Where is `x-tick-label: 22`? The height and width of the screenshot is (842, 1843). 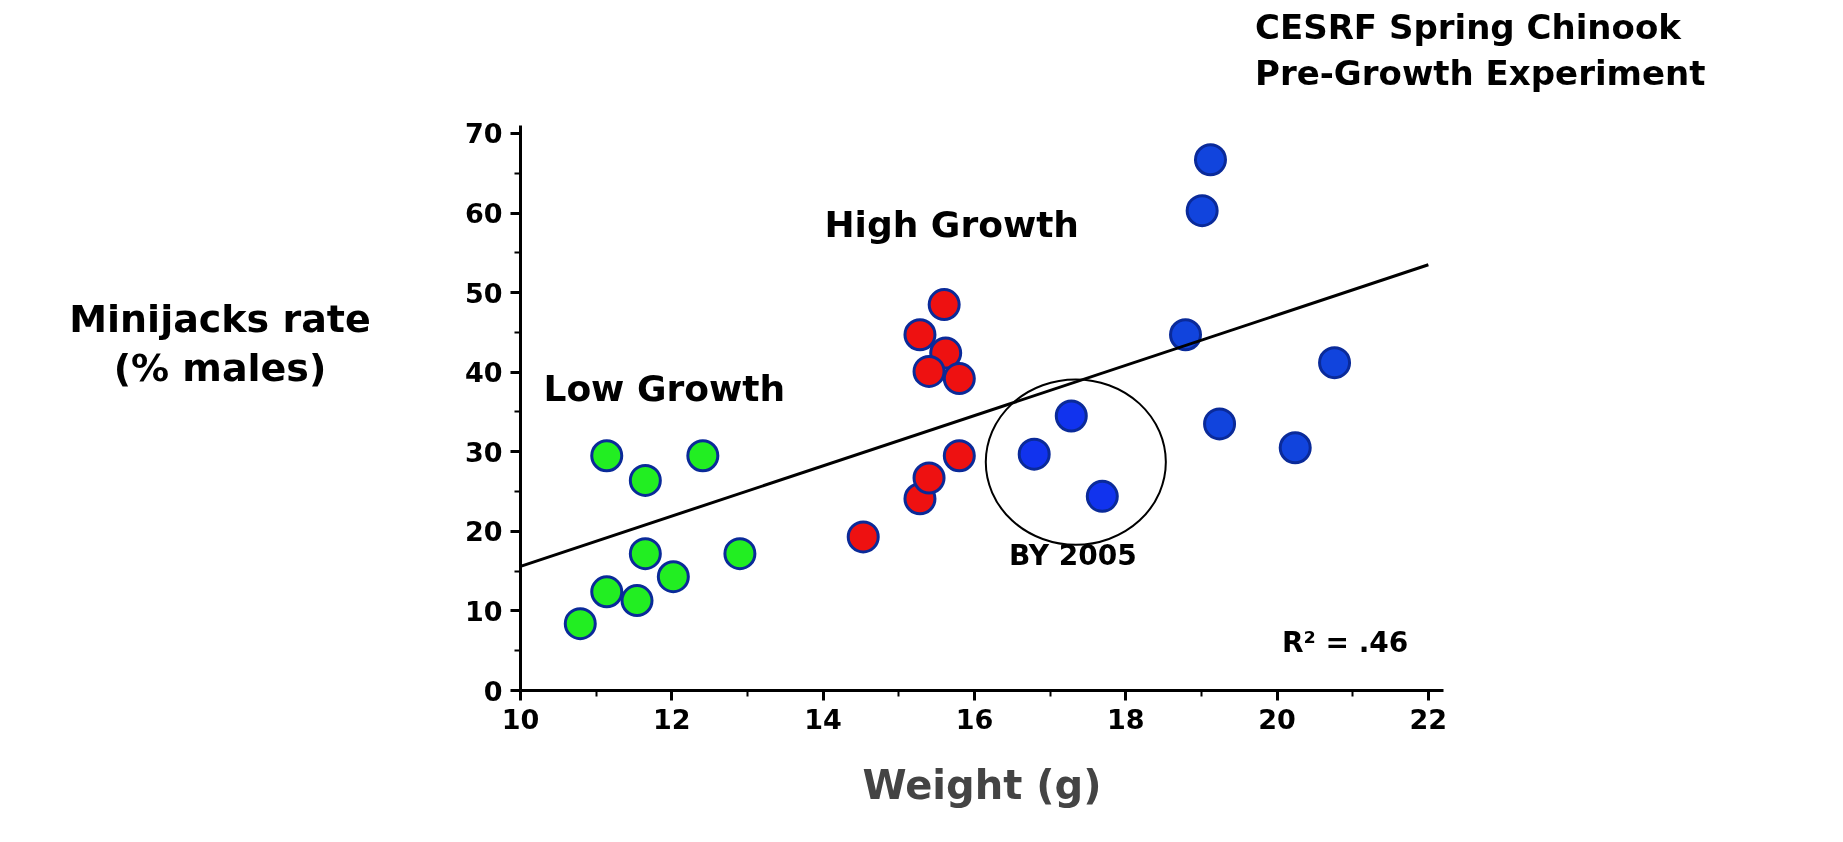 x-tick-label: 22 is located at coordinates (1428, 719).